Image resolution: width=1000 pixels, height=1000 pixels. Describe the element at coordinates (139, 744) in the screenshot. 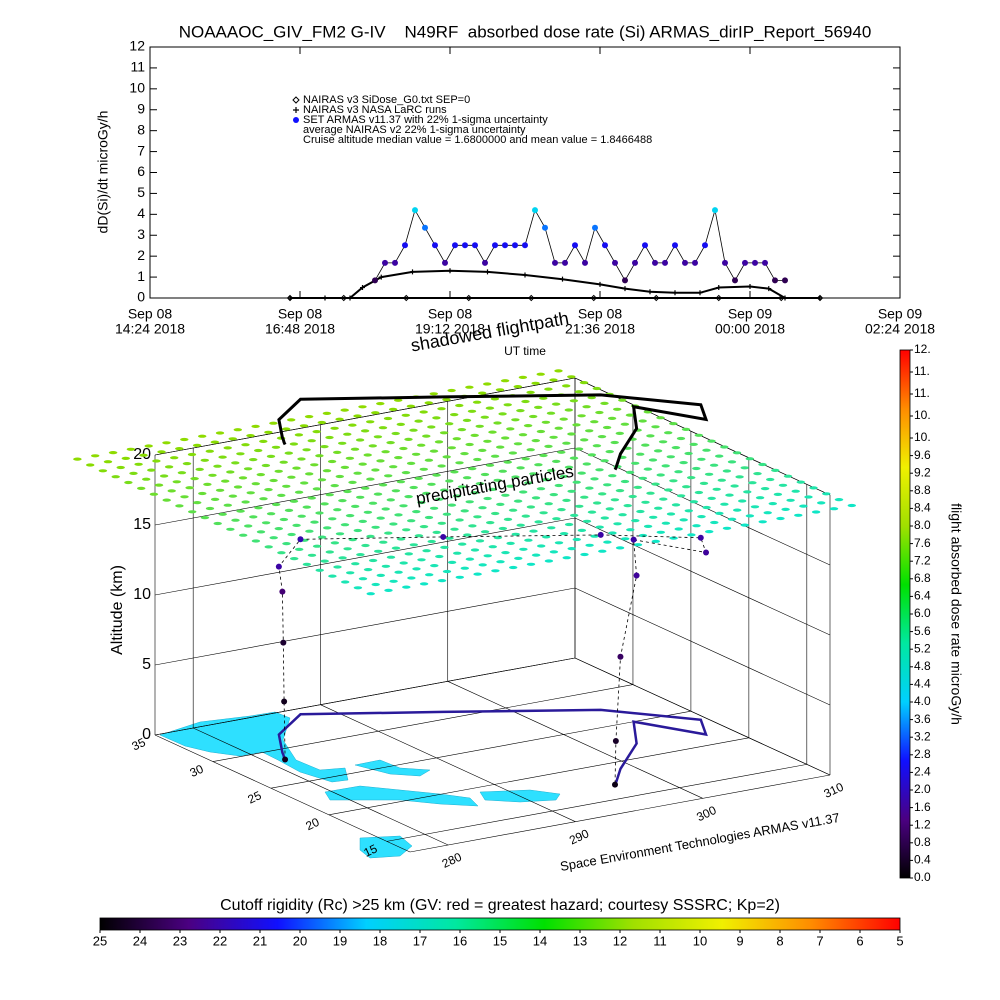

I see `y-tick-label: 35` at that location.